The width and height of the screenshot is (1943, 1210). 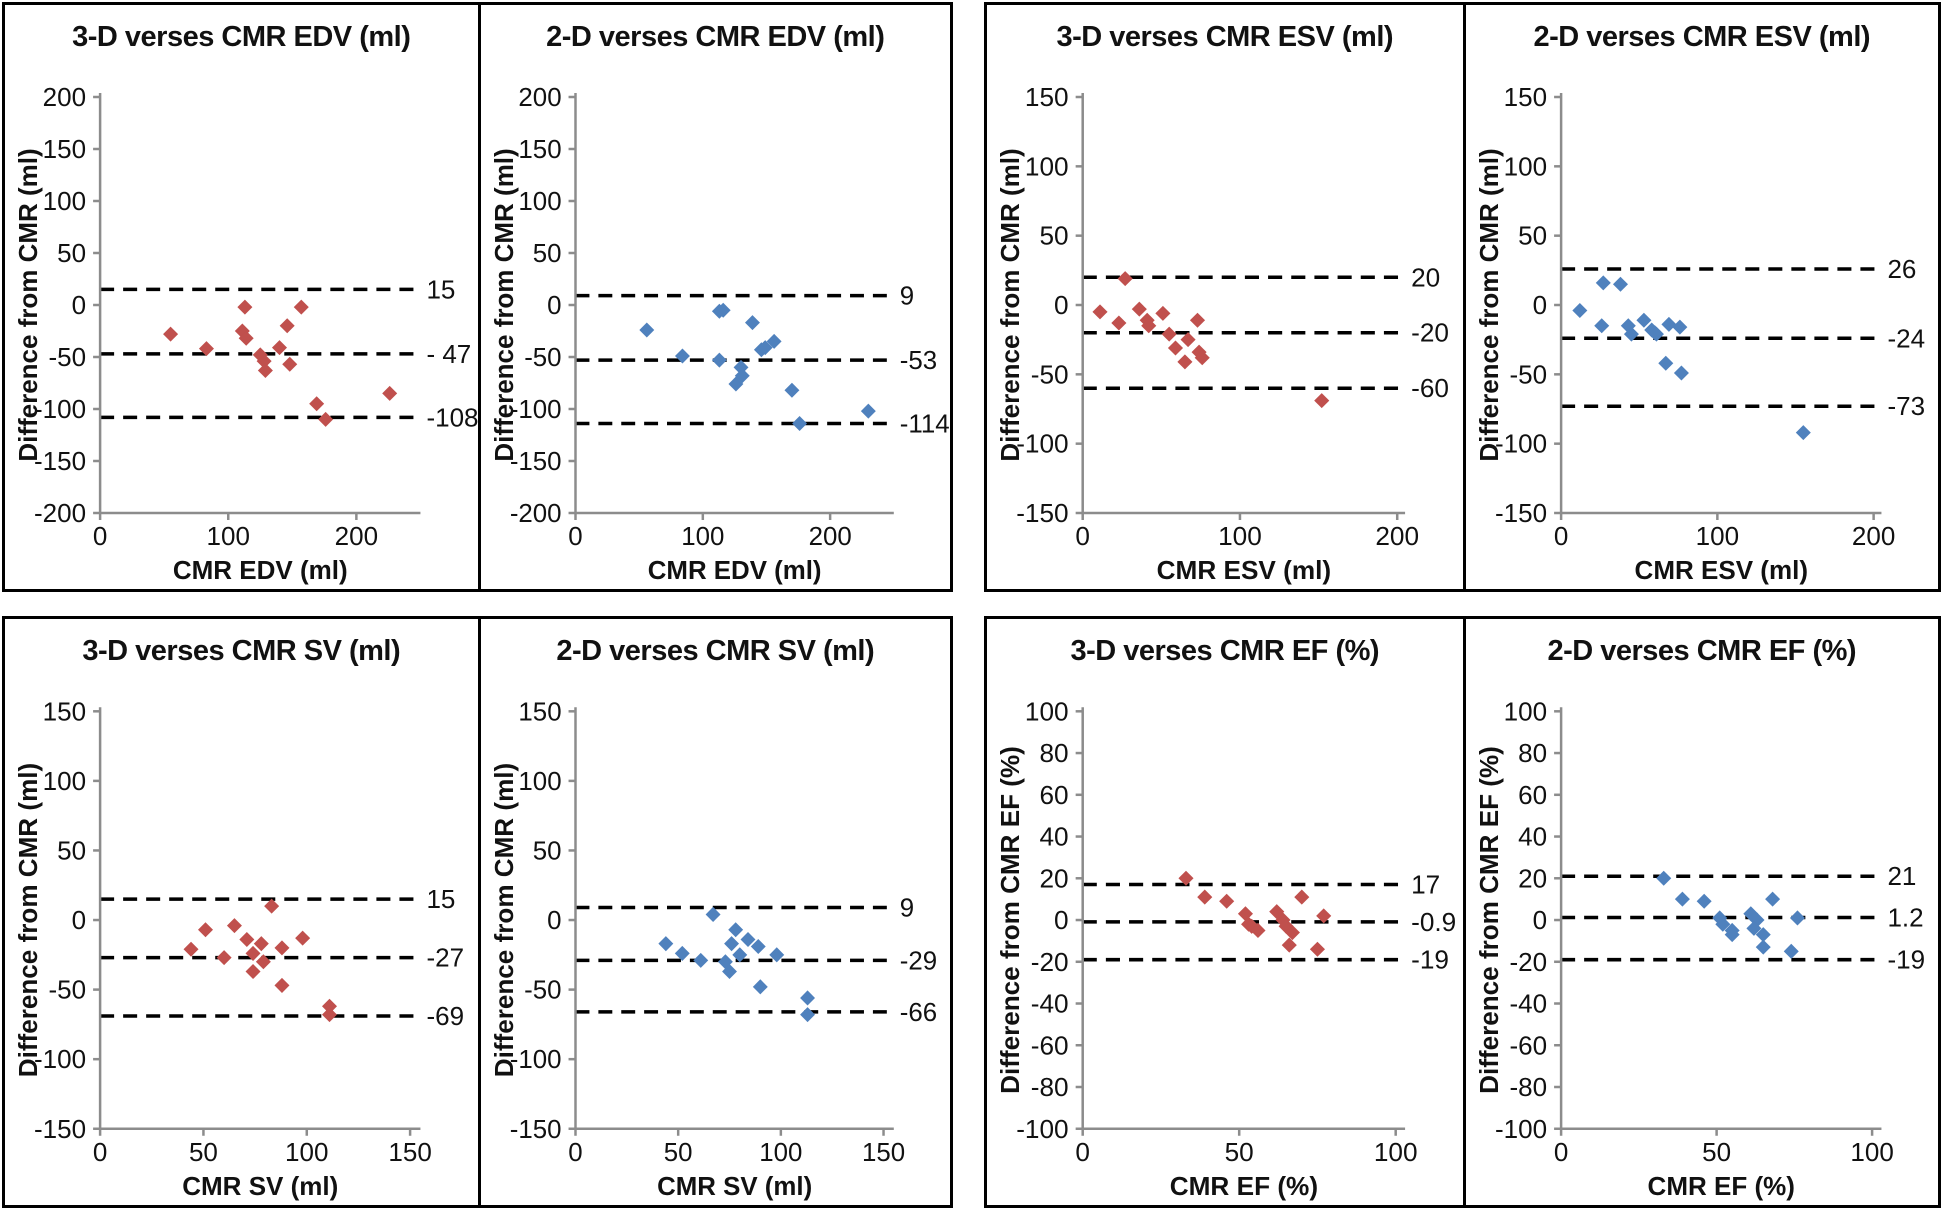 I want to click on plot-title: 2-D verses CMR EDV (ml), so click(x=715, y=37).